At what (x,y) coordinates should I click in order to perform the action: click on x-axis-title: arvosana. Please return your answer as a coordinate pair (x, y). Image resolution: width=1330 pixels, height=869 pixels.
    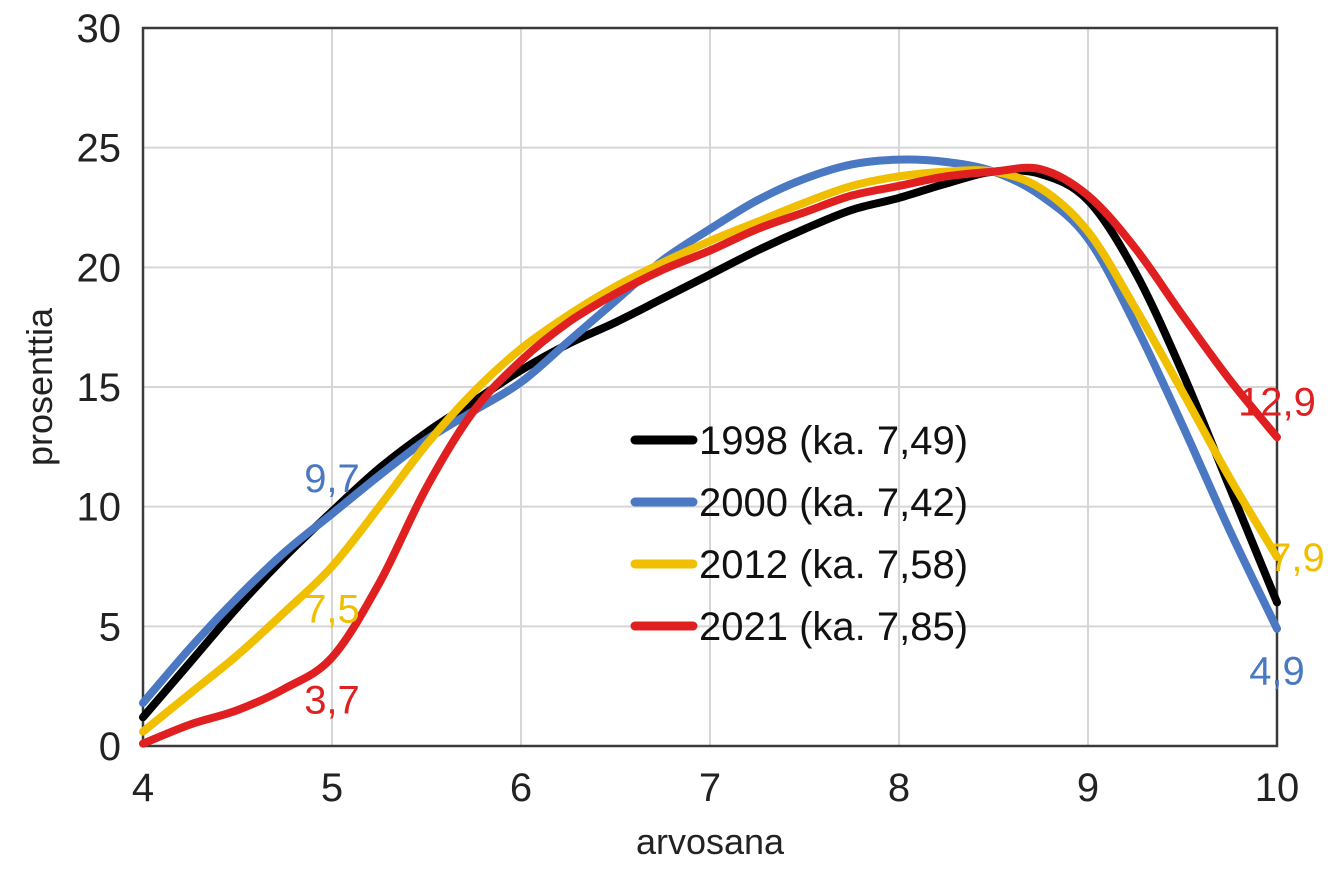
    Looking at the image, I should click on (710, 841).